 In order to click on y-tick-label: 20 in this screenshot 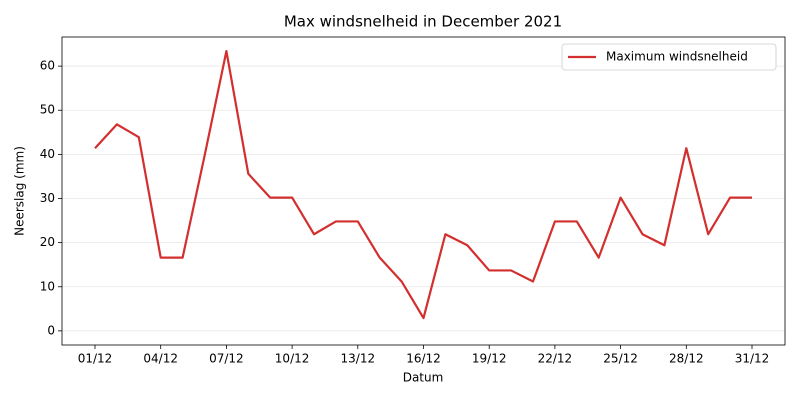, I will do `click(47, 242)`.